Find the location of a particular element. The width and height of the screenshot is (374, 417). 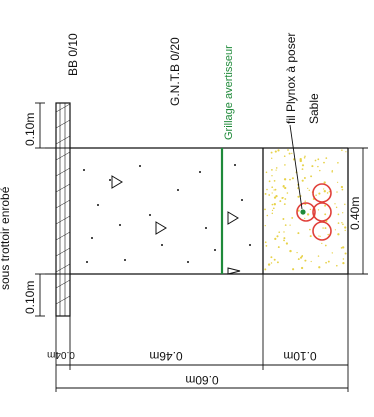

fil-label: fil Plynox à poser is located at coordinates (291, 78).